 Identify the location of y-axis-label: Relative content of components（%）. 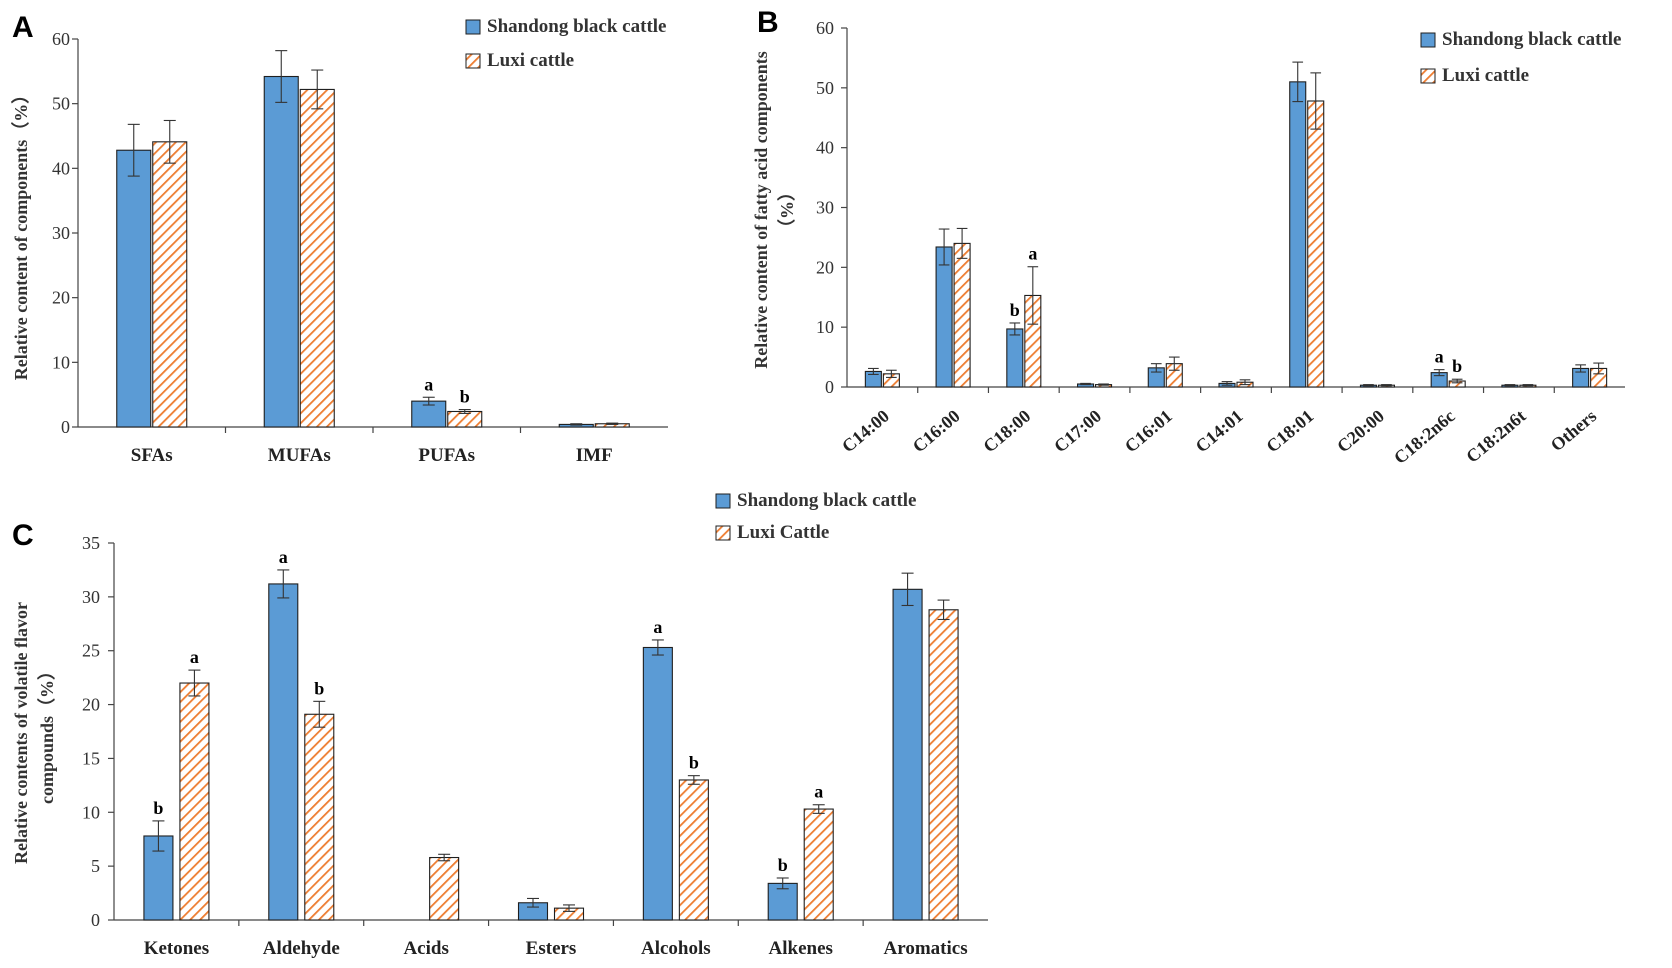
(21, 233).